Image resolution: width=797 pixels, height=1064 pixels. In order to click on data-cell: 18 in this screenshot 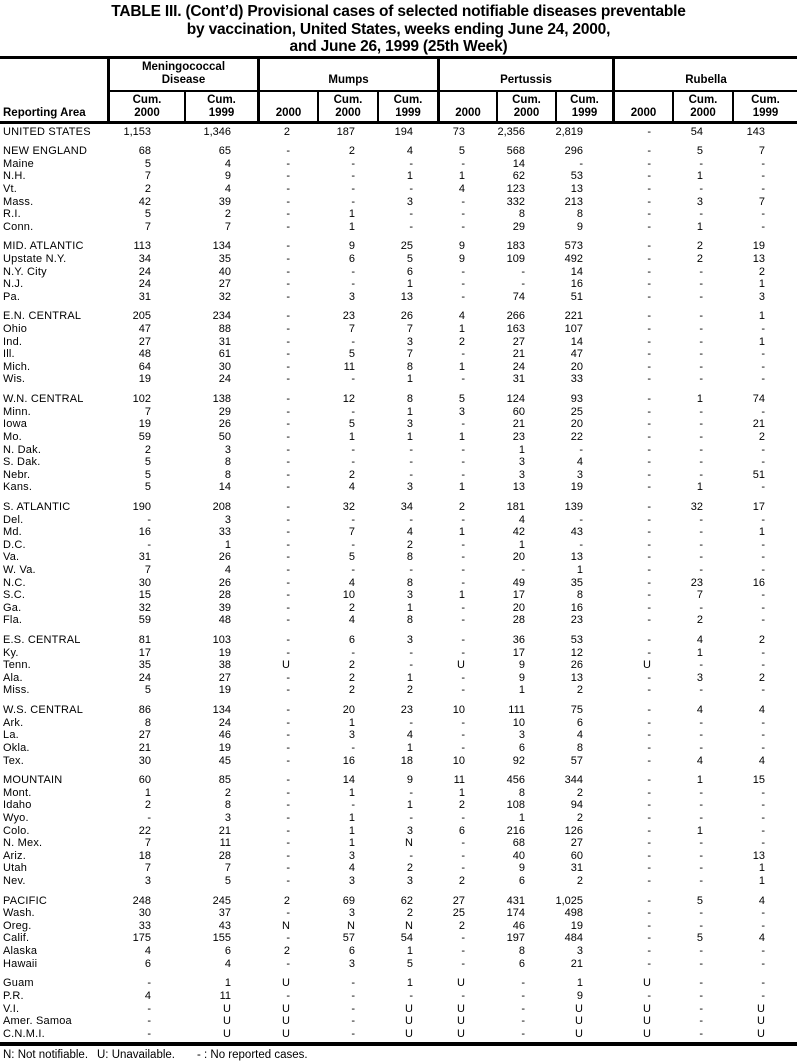, I will do `click(406, 760)`.